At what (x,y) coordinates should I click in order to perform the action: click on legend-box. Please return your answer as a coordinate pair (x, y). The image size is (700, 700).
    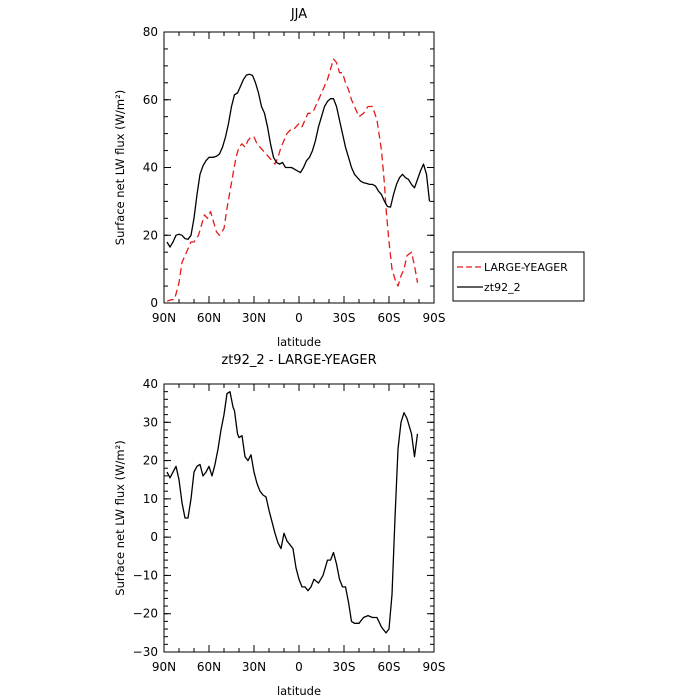
    Looking at the image, I should click on (518, 276).